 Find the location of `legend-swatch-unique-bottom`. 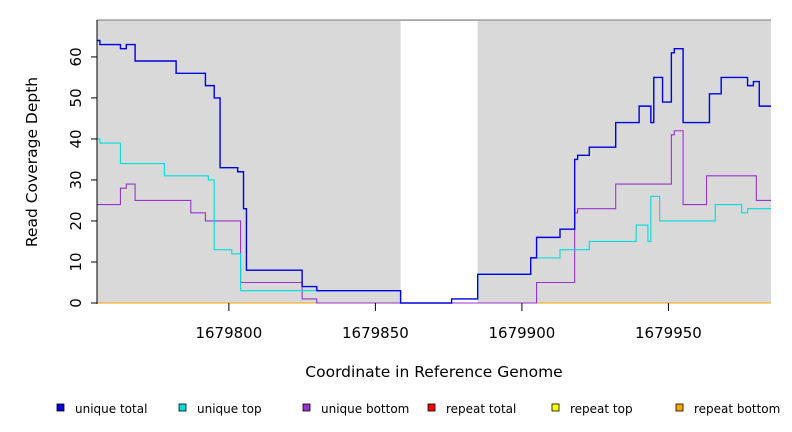

legend-swatch-unique-bottom is located at coordinates (306, 407).